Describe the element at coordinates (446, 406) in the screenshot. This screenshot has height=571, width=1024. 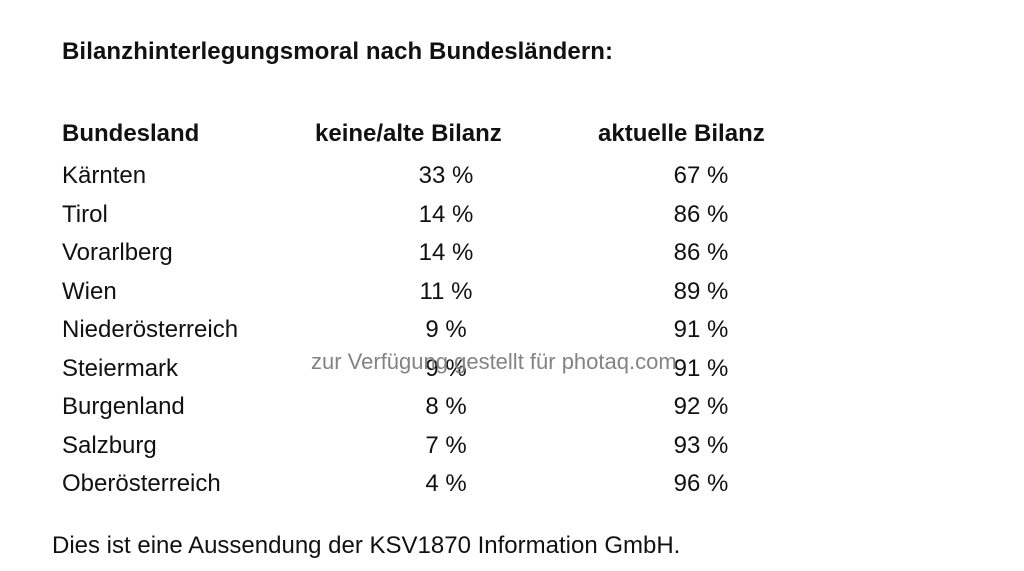
I see `cell-keine-alte-bilanz: 8 %` at that location.